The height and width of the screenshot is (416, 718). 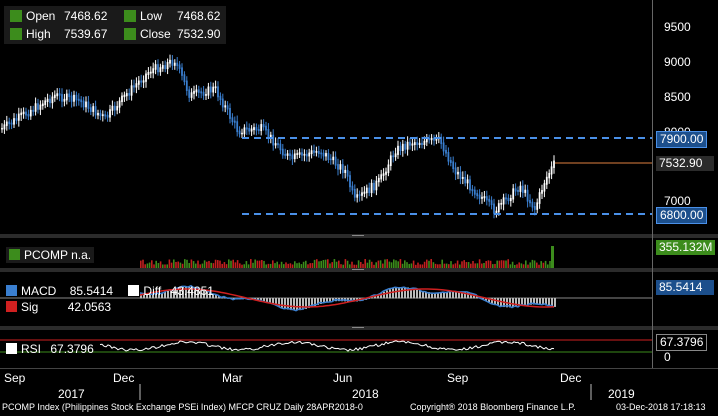 What do you see at coordinates (31, 349) in the screenshot?
I see `rsi-label: RSI` at bounding box center [31, 349].